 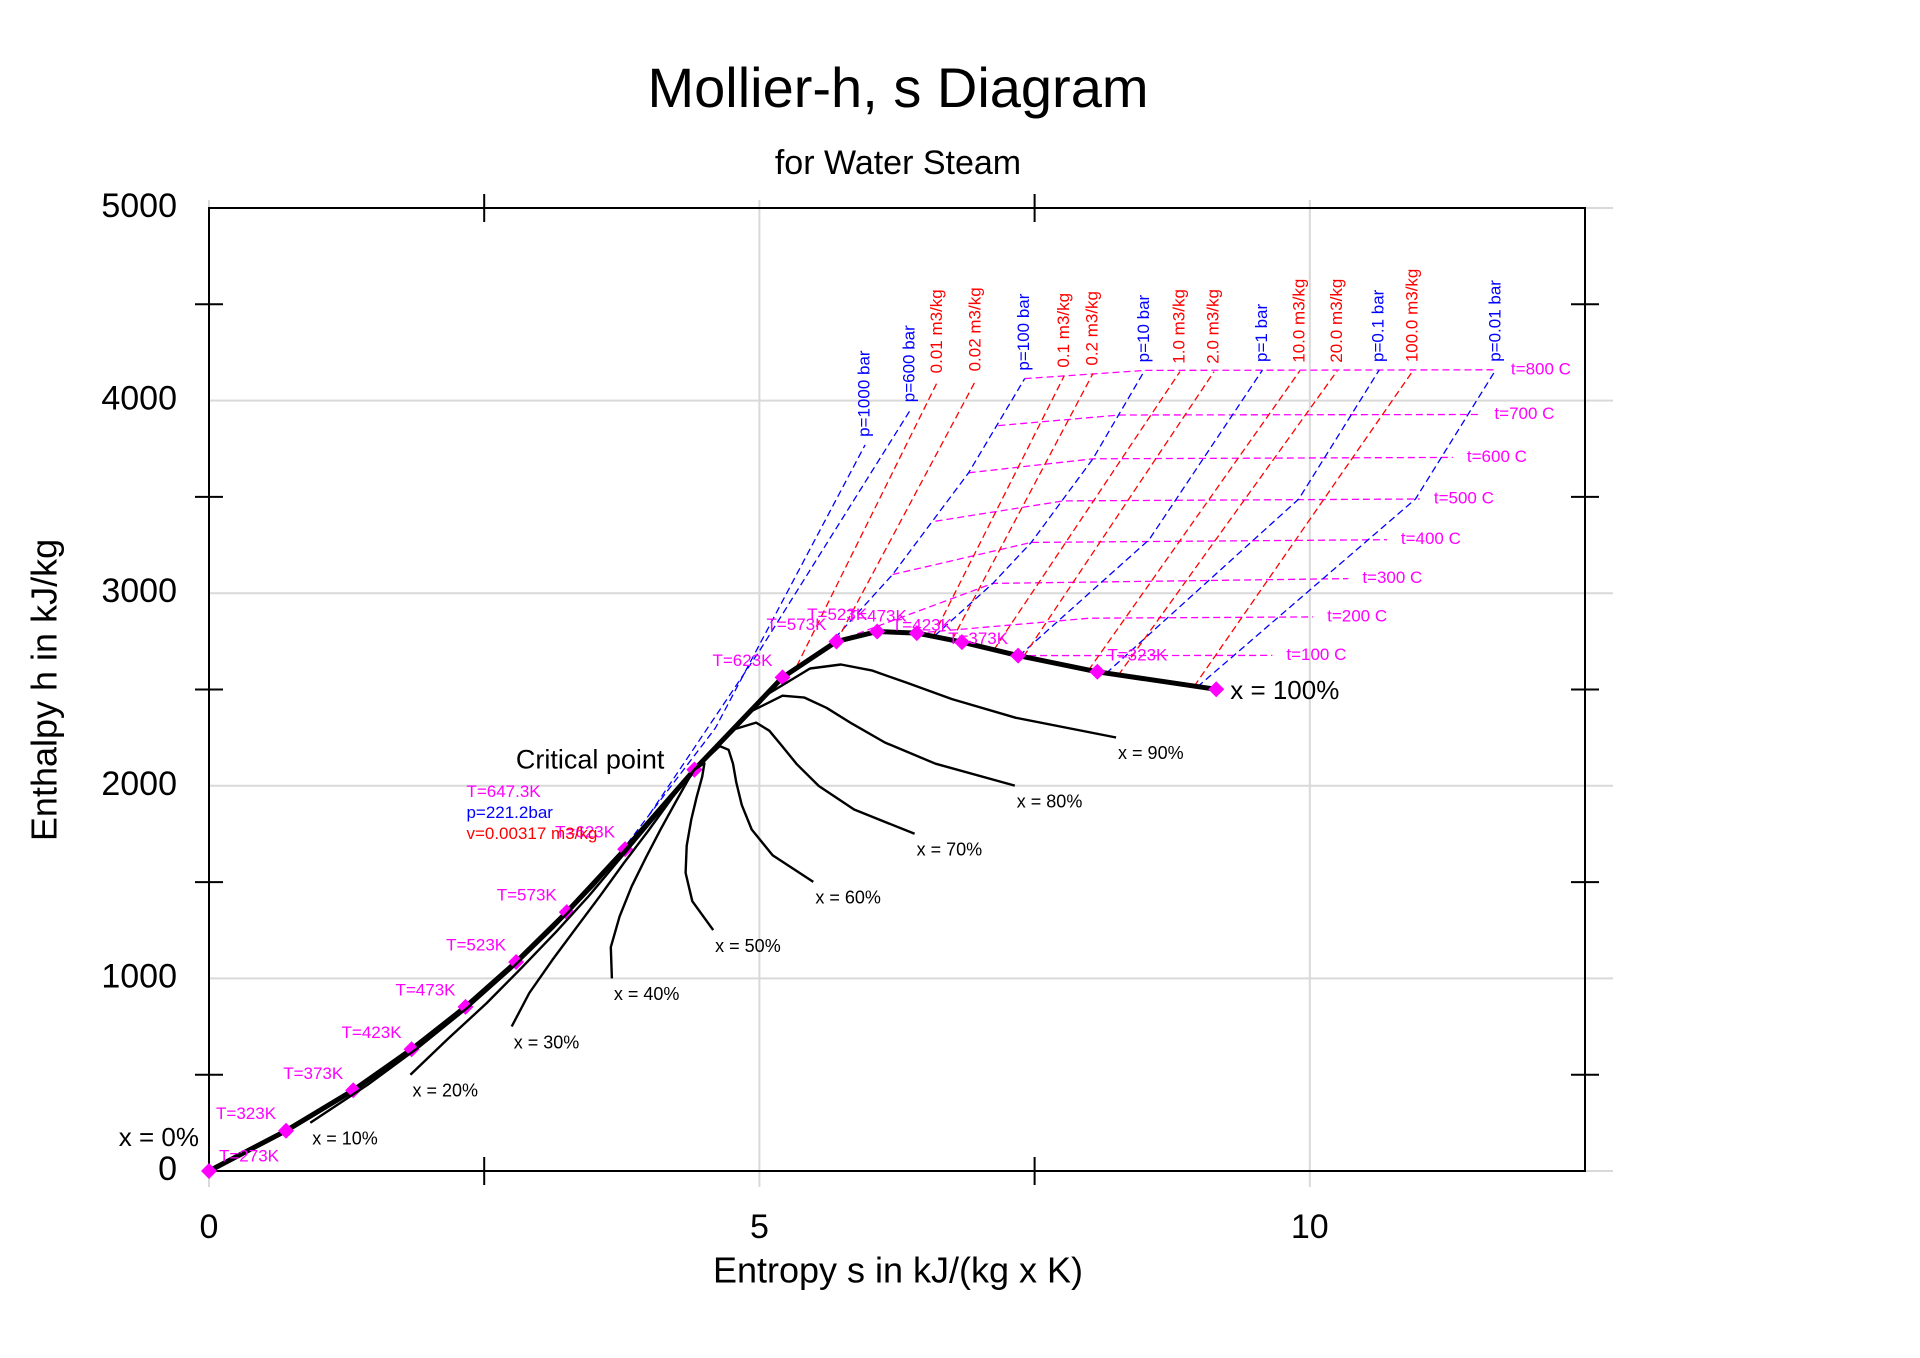 What do you see at coordinates (1464, 498) in the screenshot?
I see `series-label: t=500 C` at bounding box center [1464, 498].